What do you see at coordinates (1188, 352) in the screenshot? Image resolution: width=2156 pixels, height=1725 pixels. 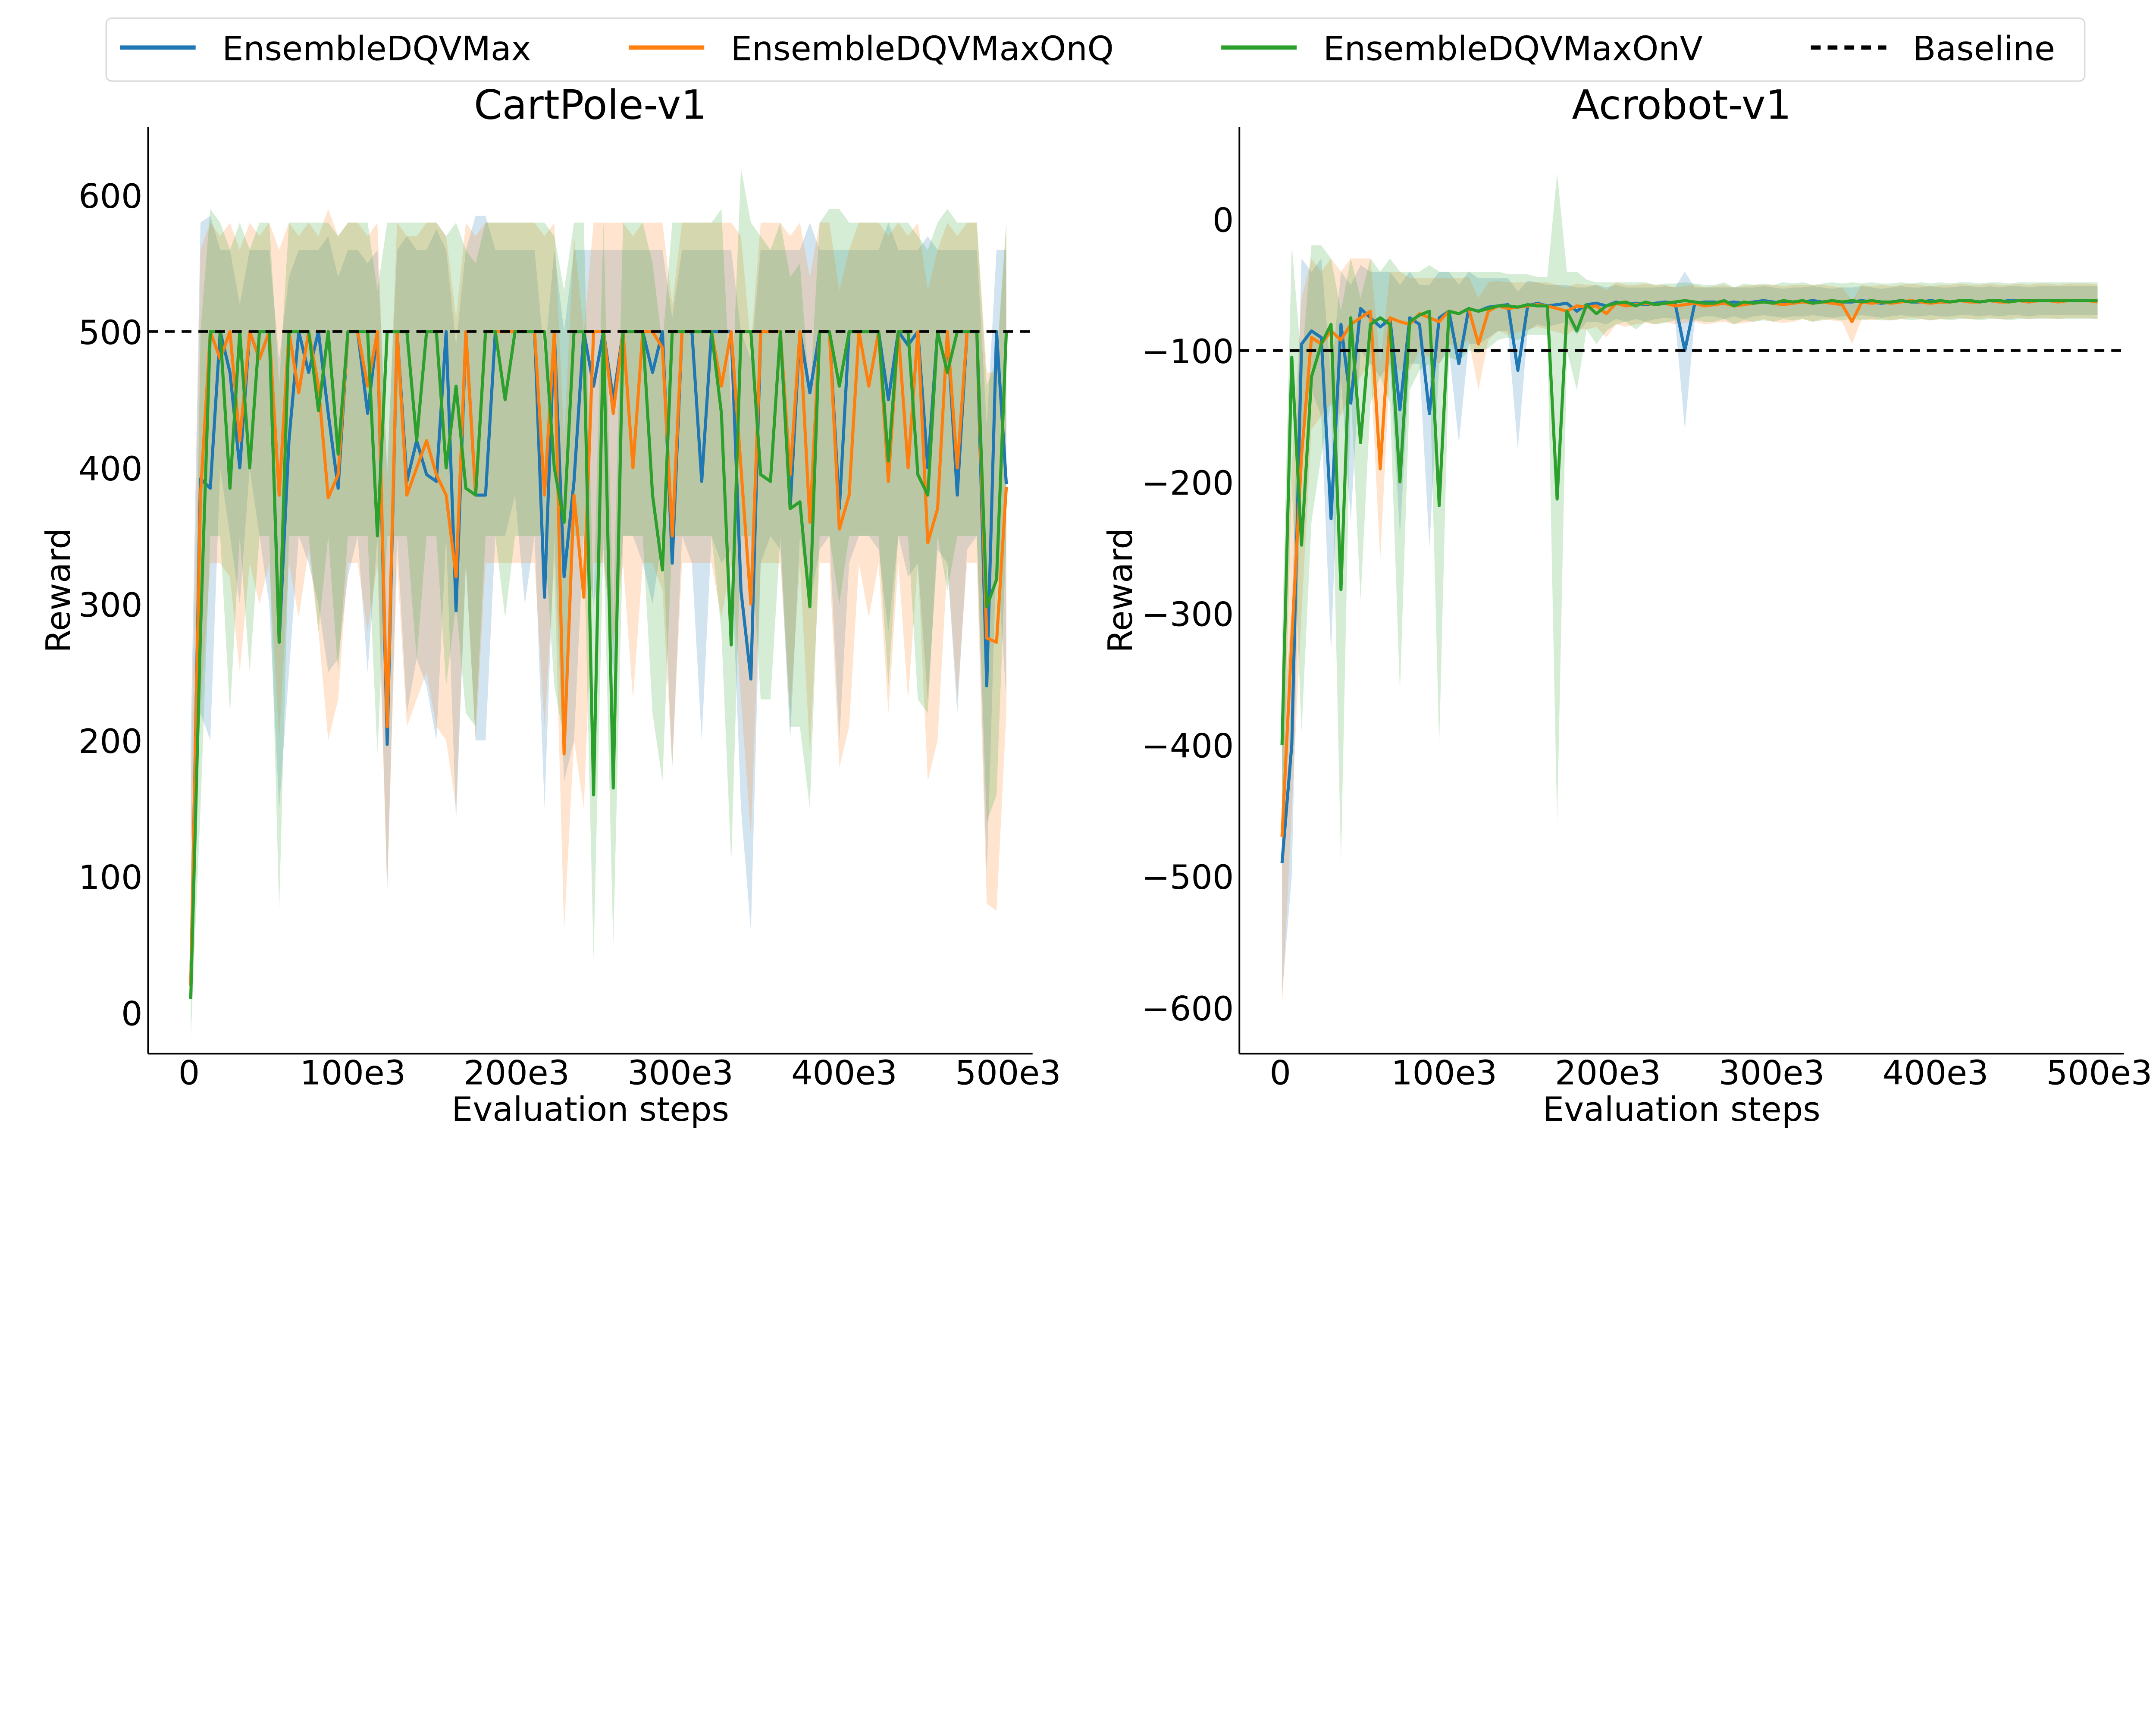 I see `y-tick-label: −100` at bounding box center [1188, 352].